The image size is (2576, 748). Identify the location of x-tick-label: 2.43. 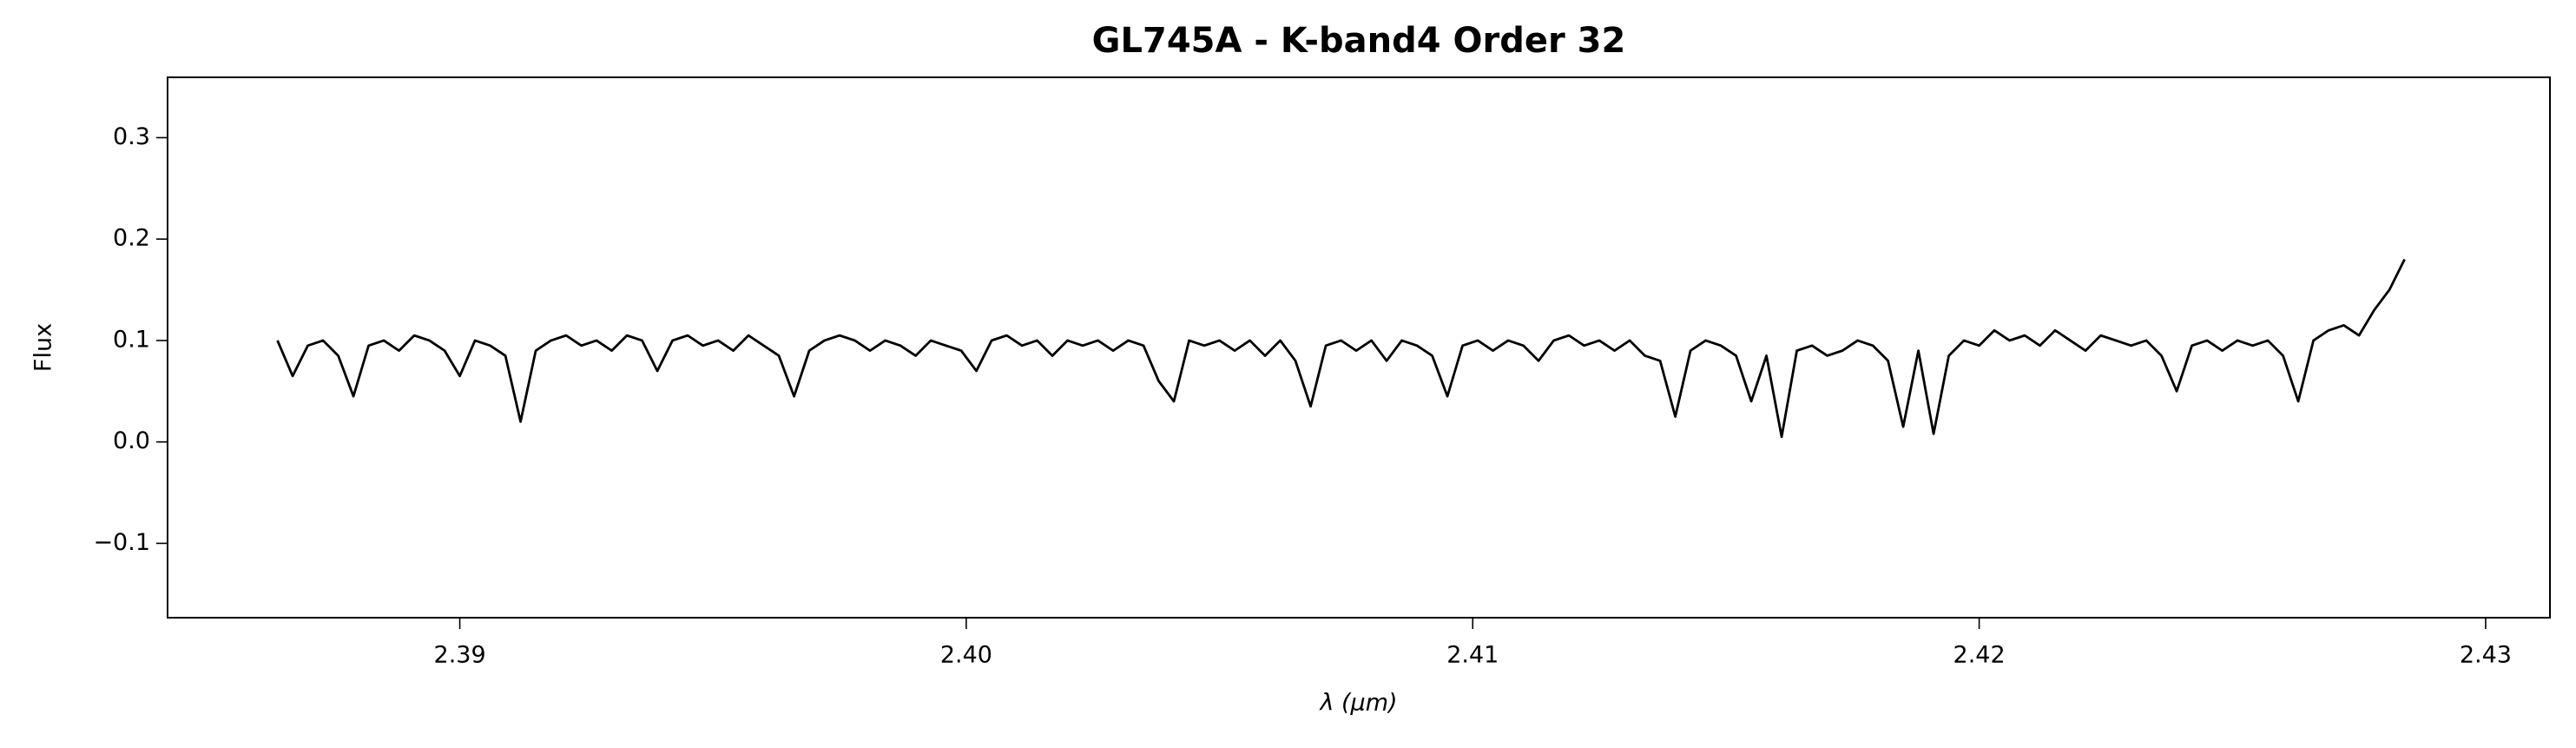
(2486, 655).